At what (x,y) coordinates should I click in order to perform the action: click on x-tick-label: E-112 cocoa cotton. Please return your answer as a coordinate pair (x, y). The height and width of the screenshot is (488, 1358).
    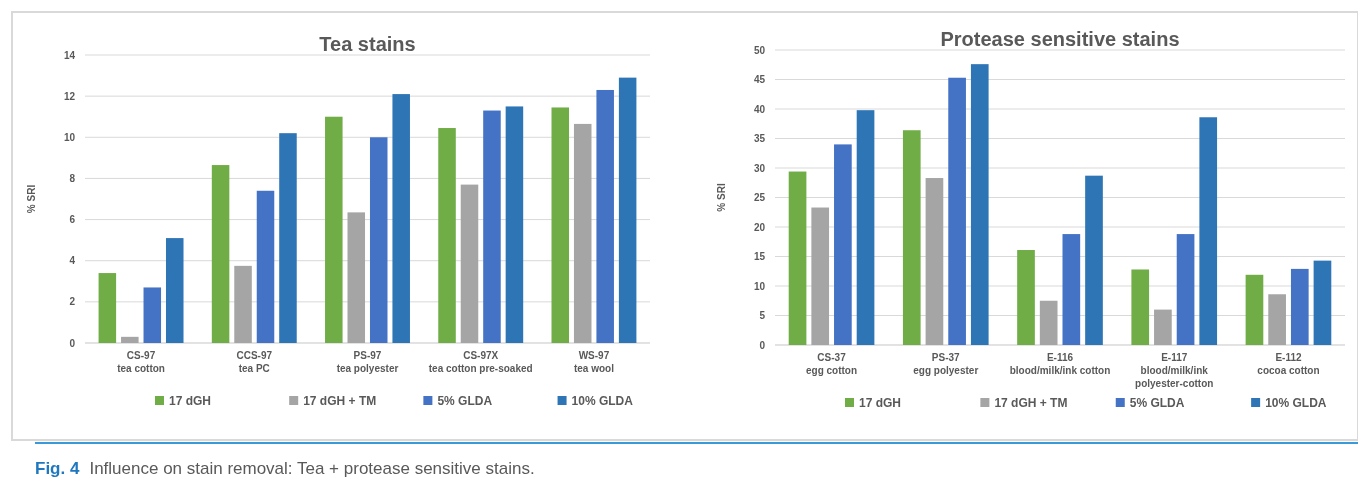
    Looking at the image, I should click on (1288, 364).